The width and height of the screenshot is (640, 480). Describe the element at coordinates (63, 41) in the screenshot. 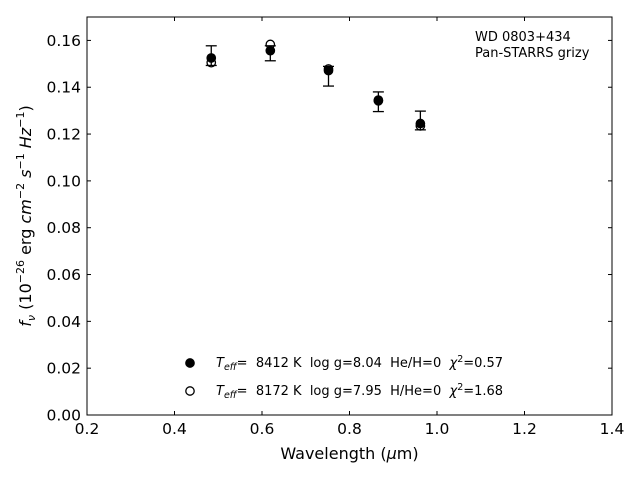

I see `y-tick-label: 0.16` at that location.